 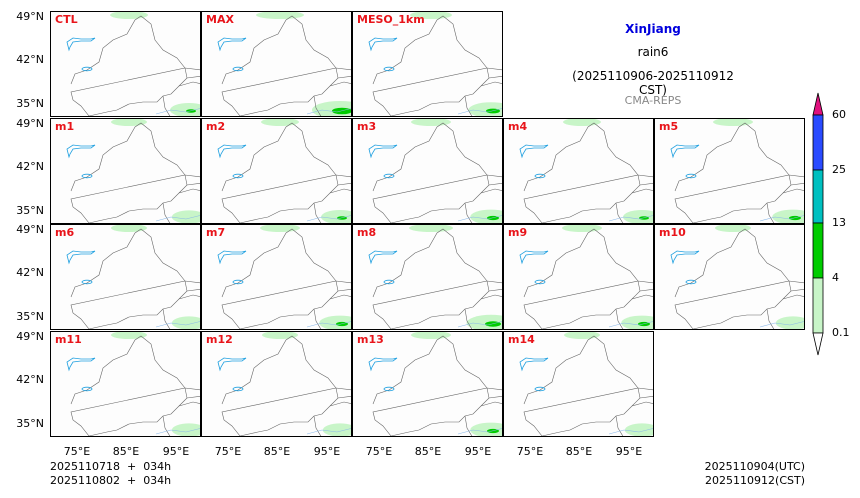 What do you see at coordinates (818, 104) in the screenshot?
I see `colorbar-over-triangle` at bounding box center [818, 104].